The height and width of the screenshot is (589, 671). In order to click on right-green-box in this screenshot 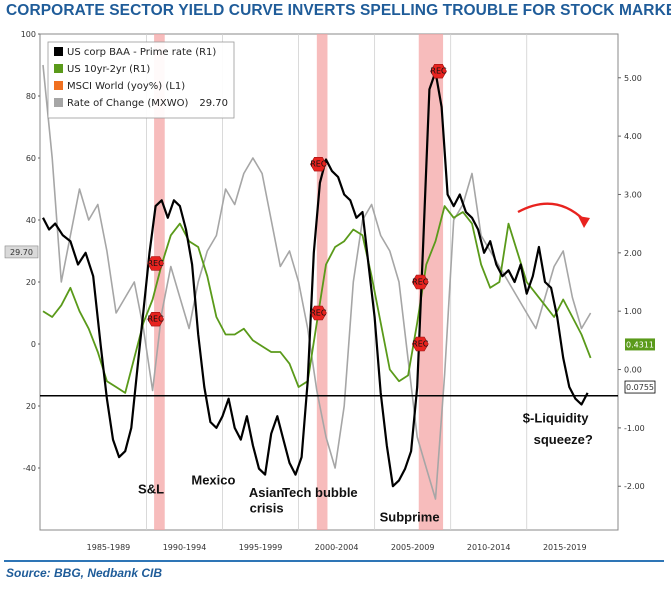, I will do `click(640, 344)`.